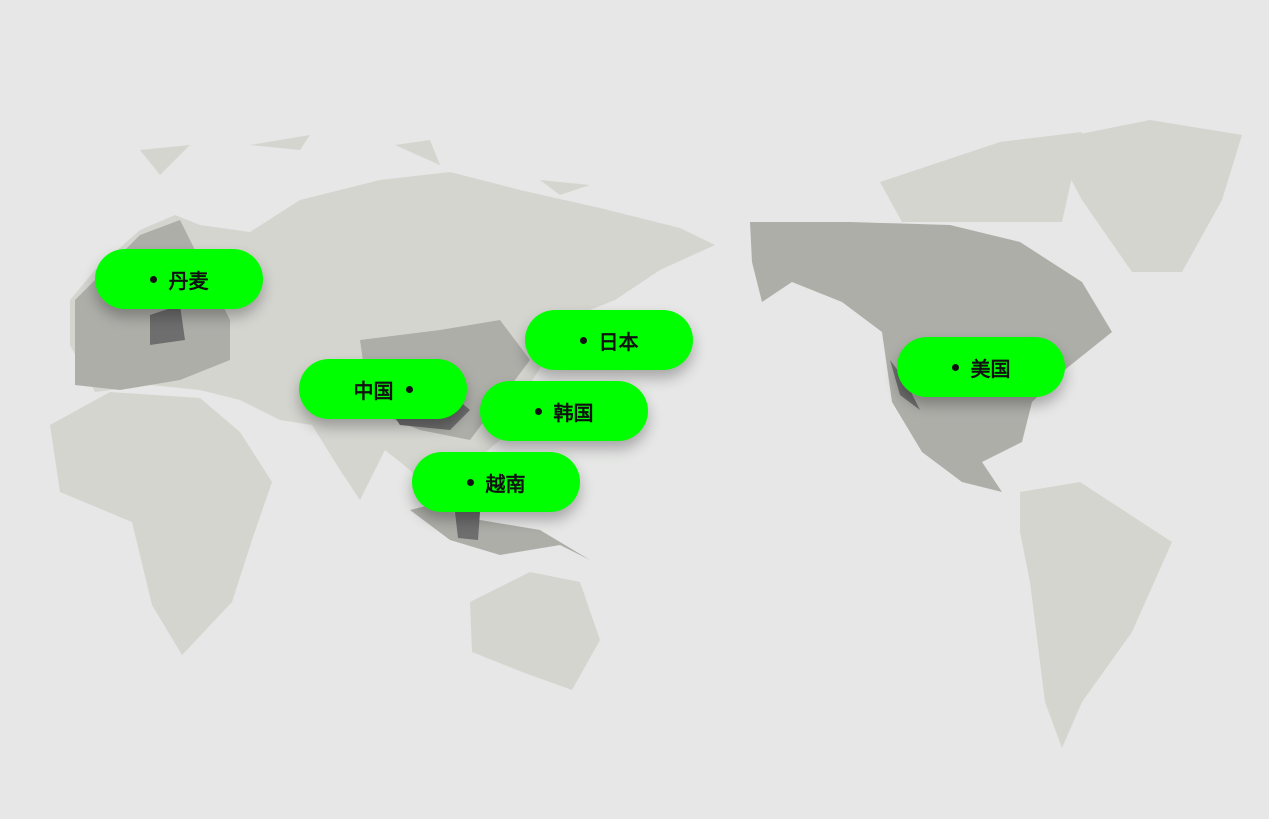  What do you see at coordinates (535, 631) in the screenshot?
I see `australia` at bounding box center [535, 631].